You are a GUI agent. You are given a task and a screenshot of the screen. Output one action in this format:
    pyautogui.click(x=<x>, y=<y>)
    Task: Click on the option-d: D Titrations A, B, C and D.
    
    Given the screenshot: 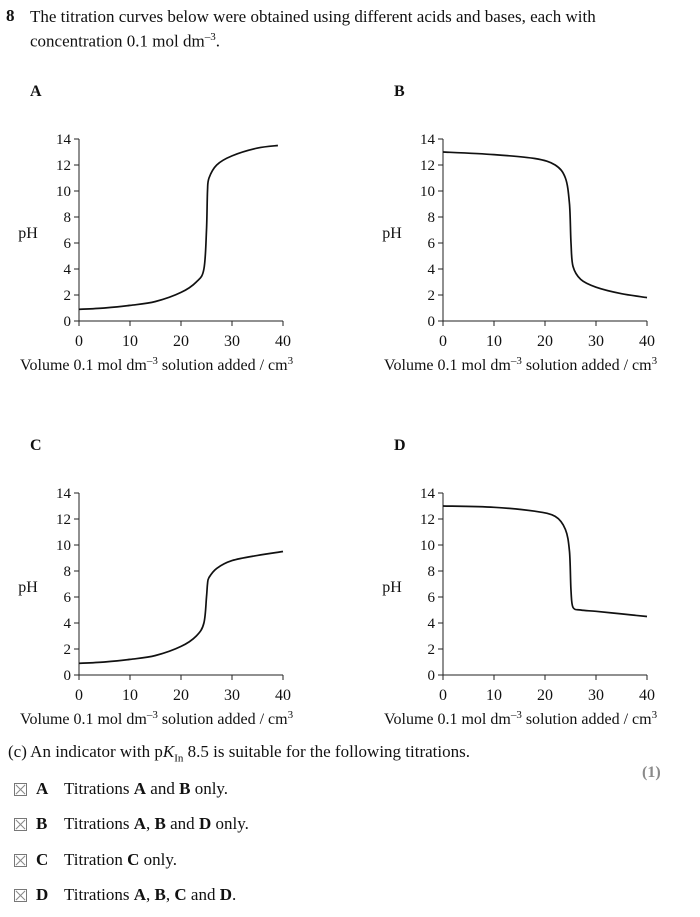 What is the action you would take?
    pyautogui.click(x=125, y=895)
    